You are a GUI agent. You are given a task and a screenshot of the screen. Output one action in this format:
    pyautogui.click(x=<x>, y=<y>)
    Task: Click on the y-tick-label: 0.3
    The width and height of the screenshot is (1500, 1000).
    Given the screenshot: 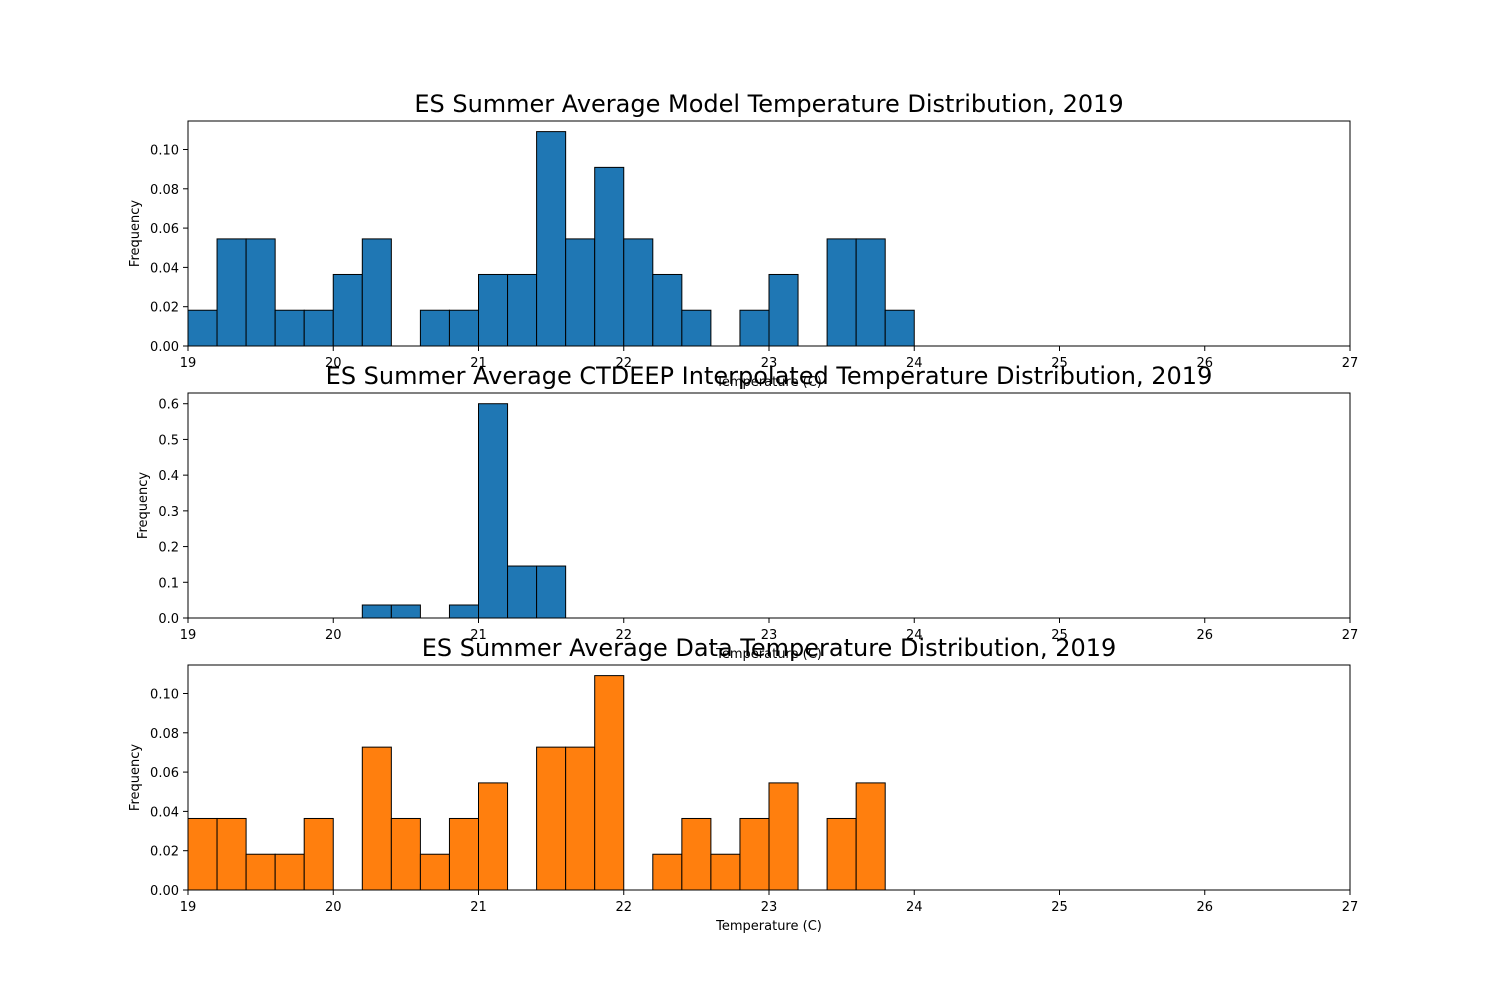 What is the action you would take?
    pyautogui.click(x=168, y=512)
    